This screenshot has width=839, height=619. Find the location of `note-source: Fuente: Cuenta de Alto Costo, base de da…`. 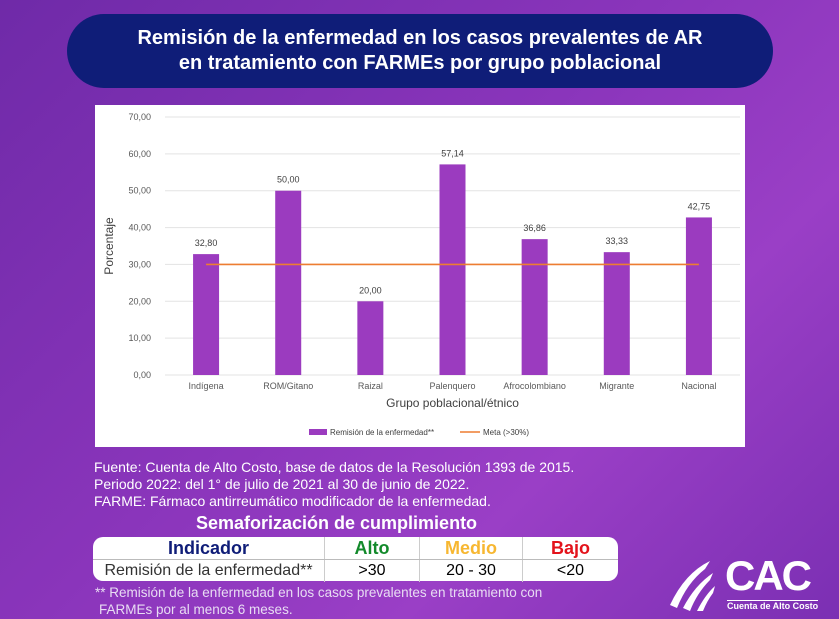

note-source: Fuente: Cuenta de Alto Costo, base de da… is located at coordinates (334, 467).